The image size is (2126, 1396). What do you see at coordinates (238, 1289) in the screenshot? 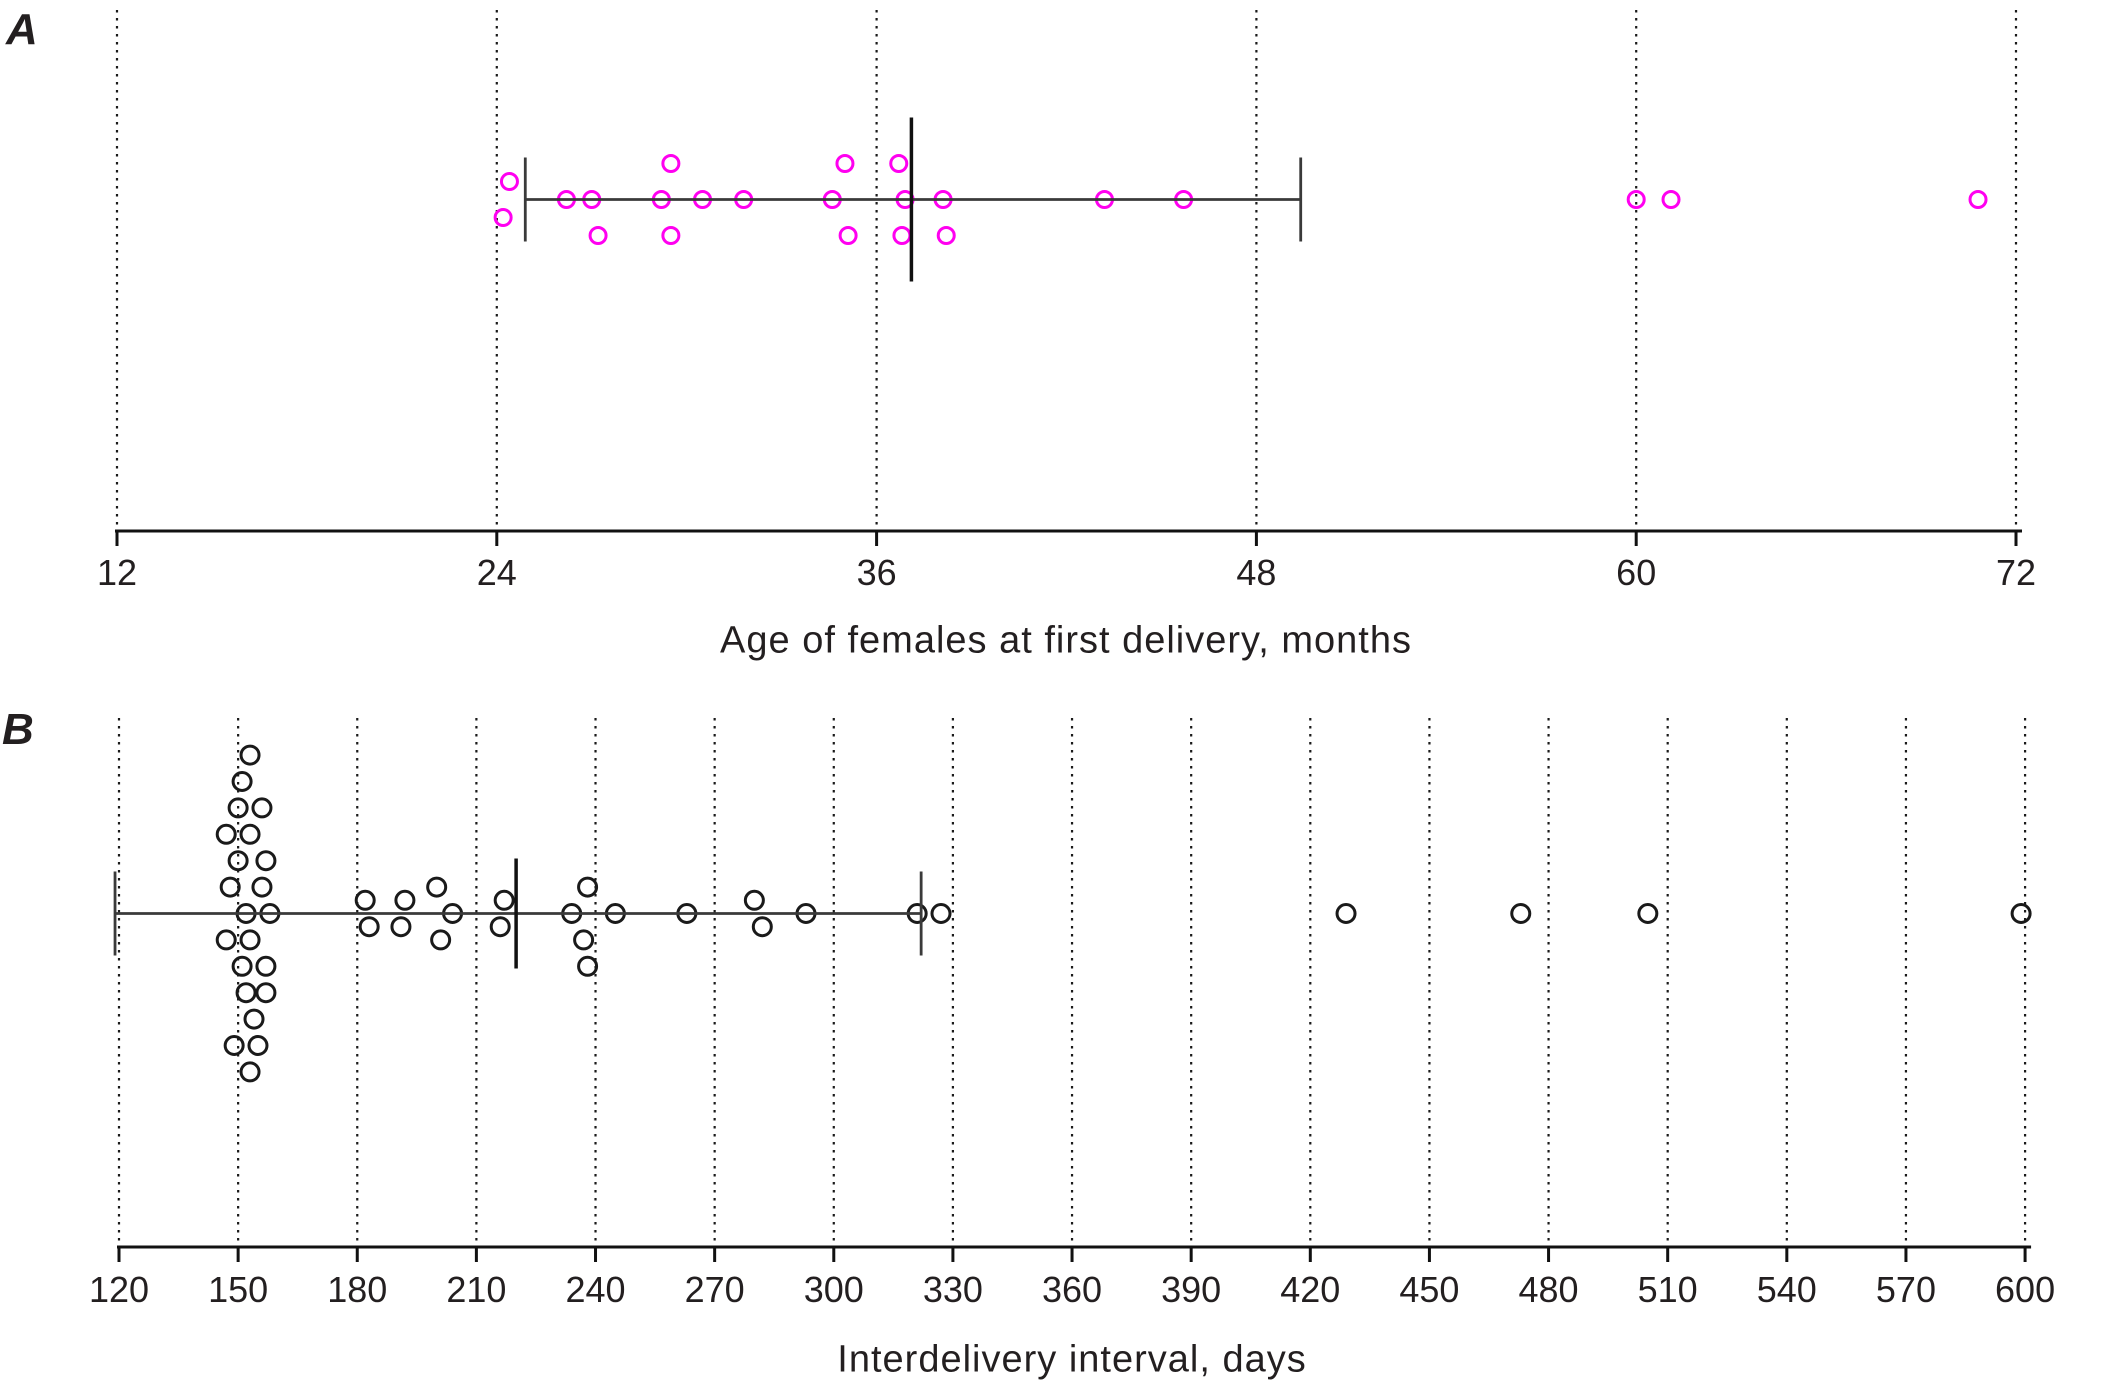
I see `tick-label: 150` at bounding box center [238, 1289].